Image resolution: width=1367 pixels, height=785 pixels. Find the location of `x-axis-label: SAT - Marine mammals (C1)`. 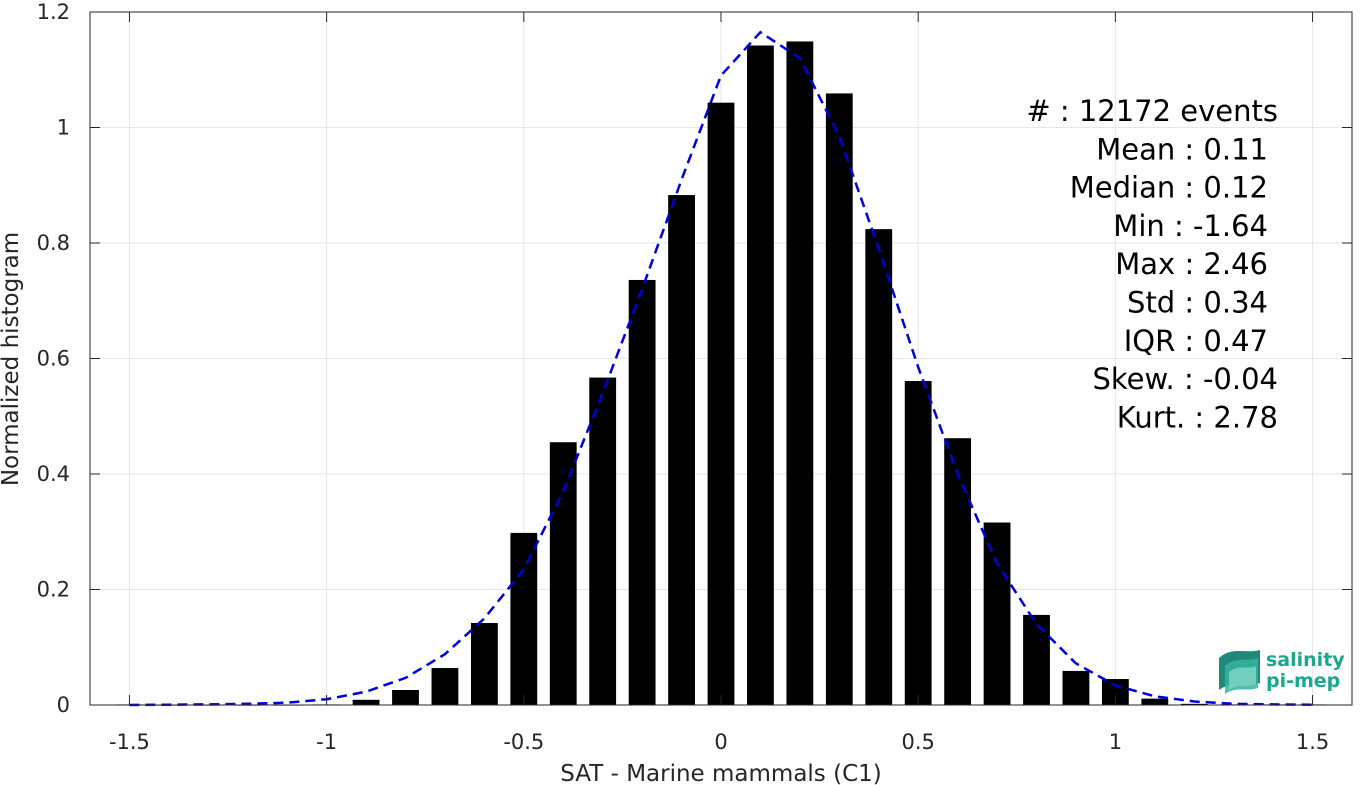

x-axis-label: SAT - Marine mammals (C1) is located at coordinates (721, 773).